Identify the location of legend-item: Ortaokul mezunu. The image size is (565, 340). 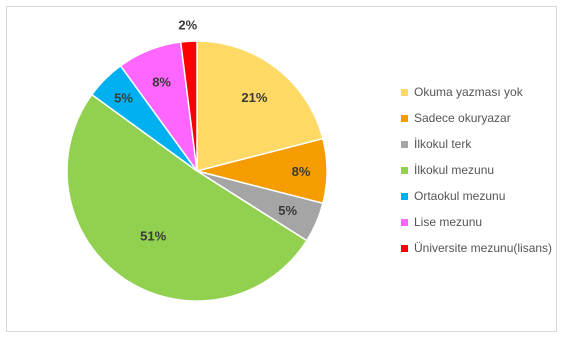
(476, 196).